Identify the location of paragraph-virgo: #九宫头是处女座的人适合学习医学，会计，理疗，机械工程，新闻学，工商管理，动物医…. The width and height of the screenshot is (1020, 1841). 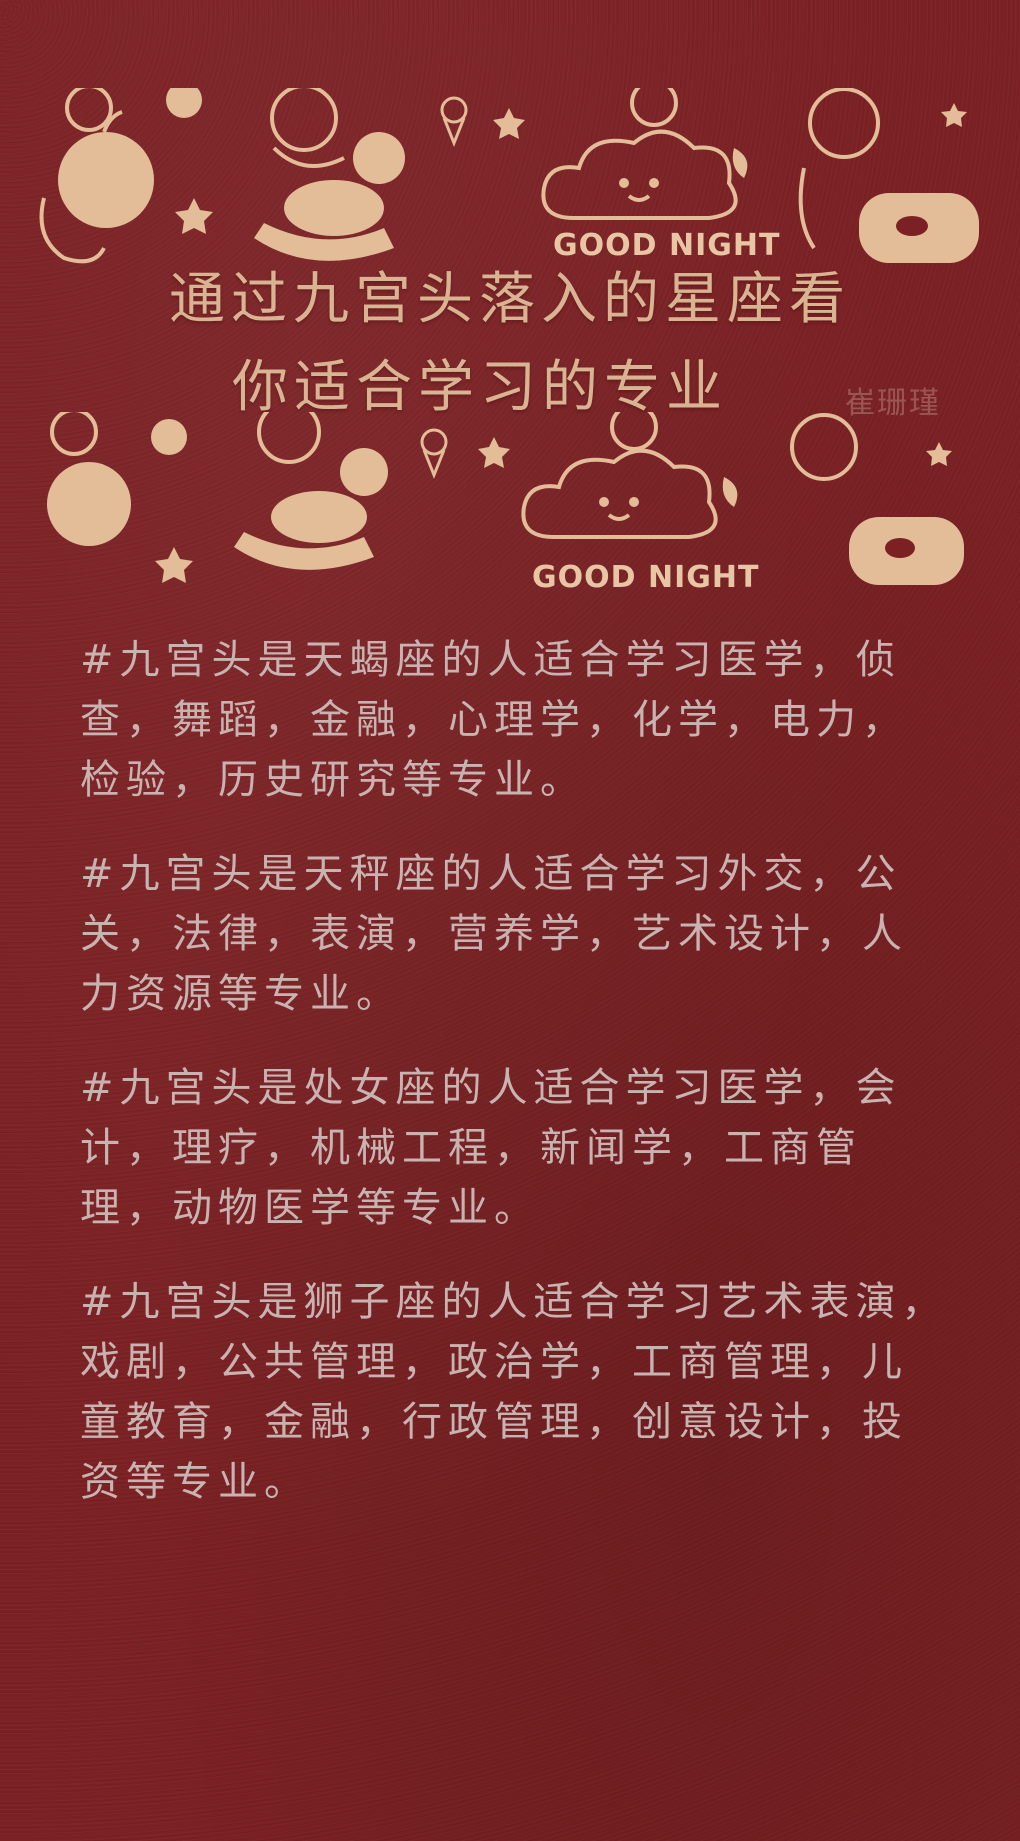
(491, 1148).